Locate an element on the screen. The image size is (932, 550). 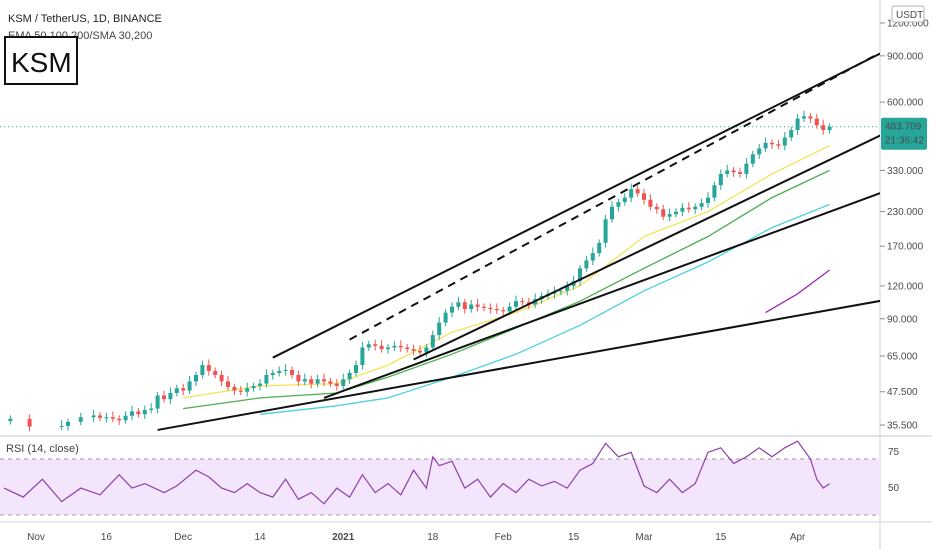
x-tick-label: 15 is located at coordinates (721, 537).